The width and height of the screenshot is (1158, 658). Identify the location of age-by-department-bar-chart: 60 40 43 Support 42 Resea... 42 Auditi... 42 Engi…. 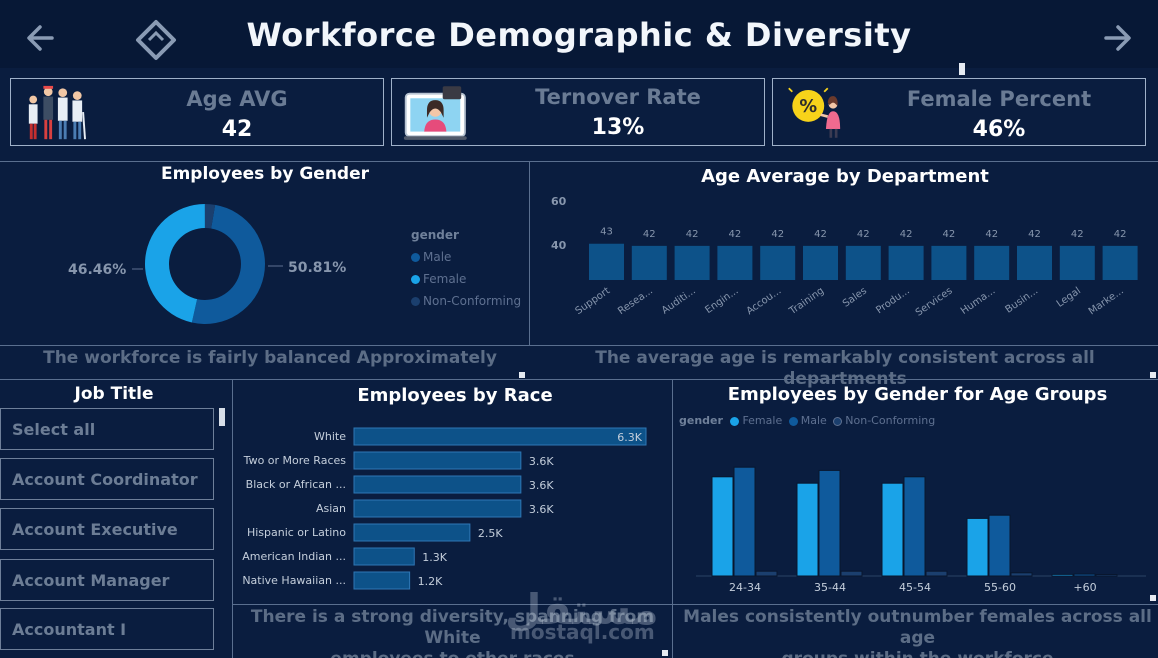
(841, 265).